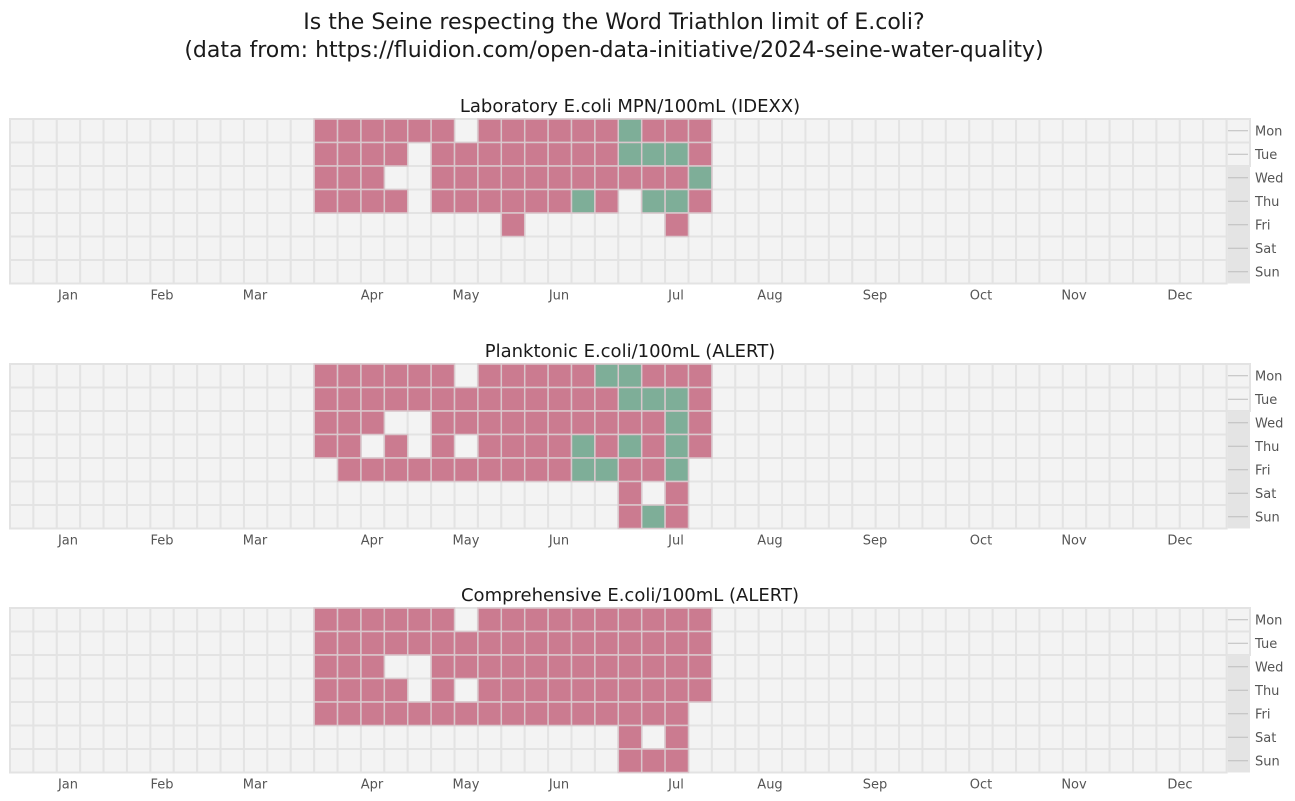 This screenshot has width=1295, height=801. Describe the element at coordinates (675, 296) in the screenshot. I see `month-tick-label: Jul` at that location.